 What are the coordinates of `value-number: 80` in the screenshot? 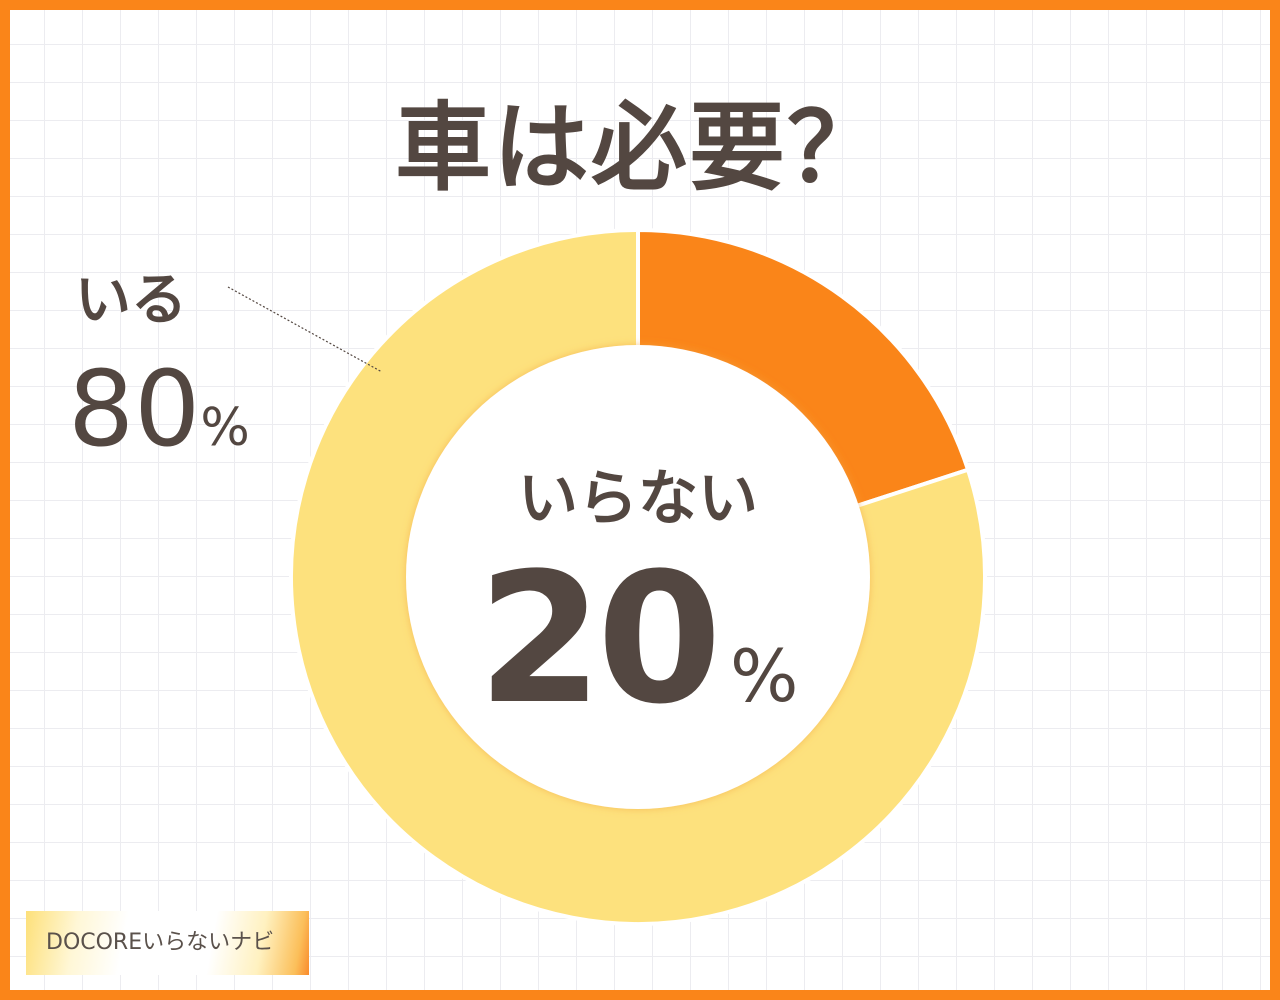 It's located at (134, 409).